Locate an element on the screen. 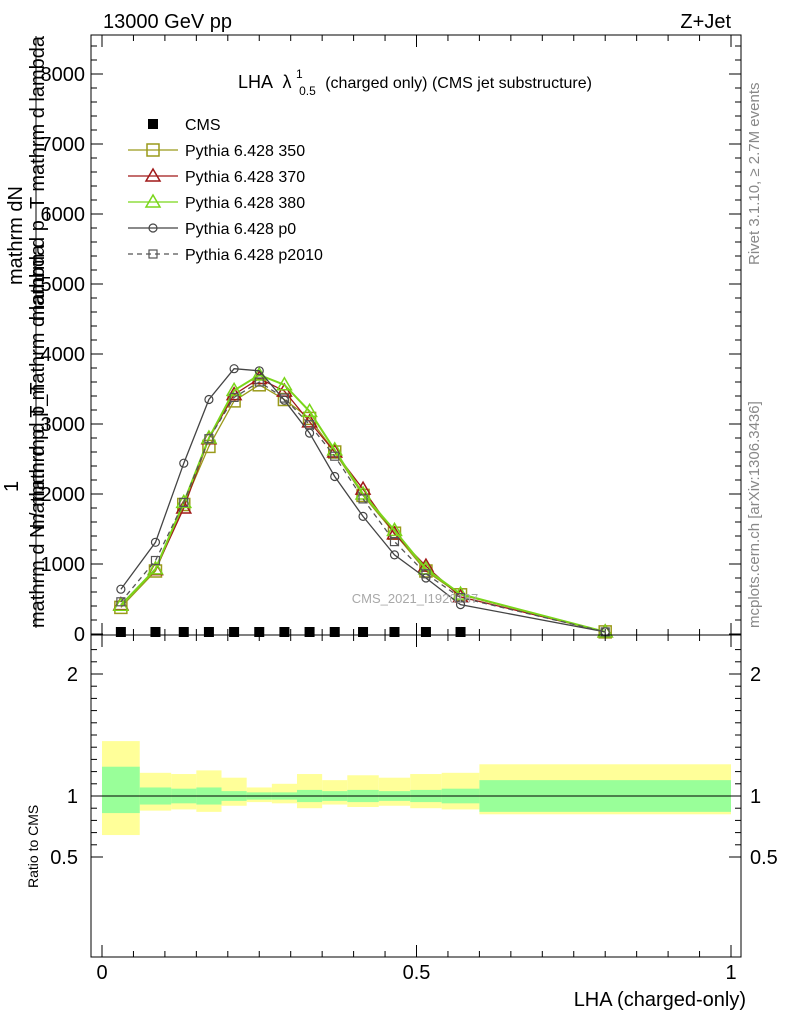 This screenshot has height=1029, width=786. watermark: CMS_2021_I1920187 is located at coordinates (415, 598).